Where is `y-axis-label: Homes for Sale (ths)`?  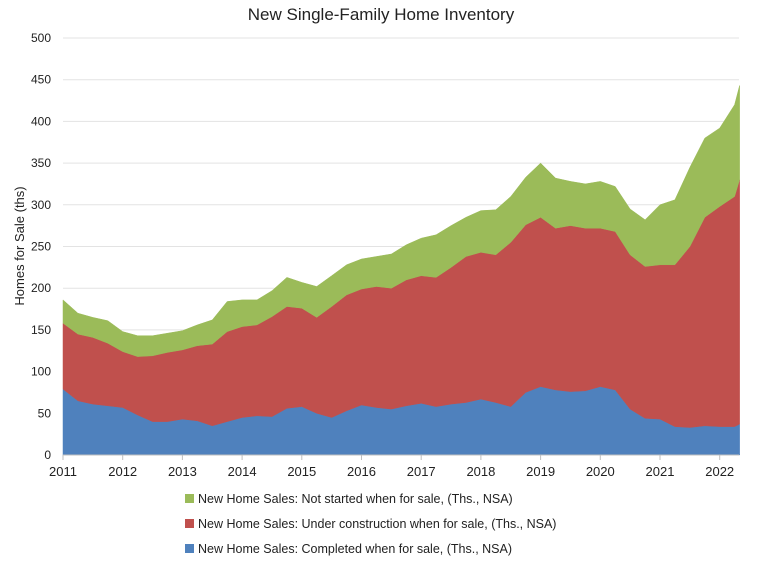 y-axis-label: Homes for Sale (ths) is located at coordinates (19, 245).